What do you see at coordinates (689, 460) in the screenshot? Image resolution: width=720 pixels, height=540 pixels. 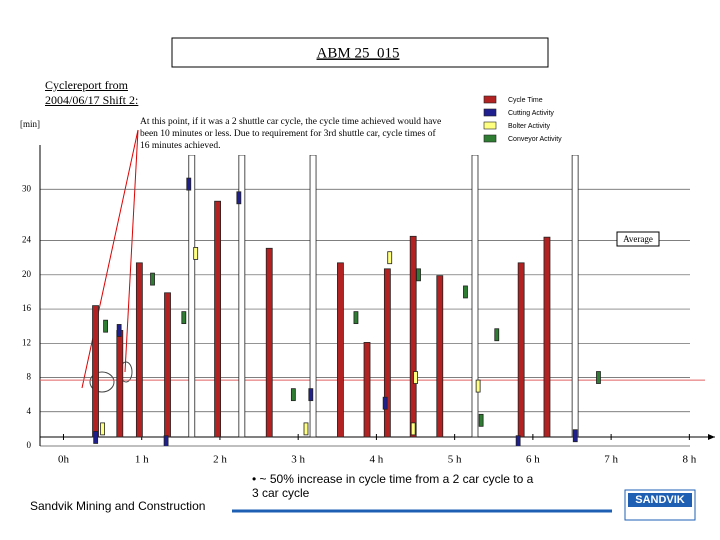 I see `x-tick-label: 8 h` at bounding box center [689, 460].